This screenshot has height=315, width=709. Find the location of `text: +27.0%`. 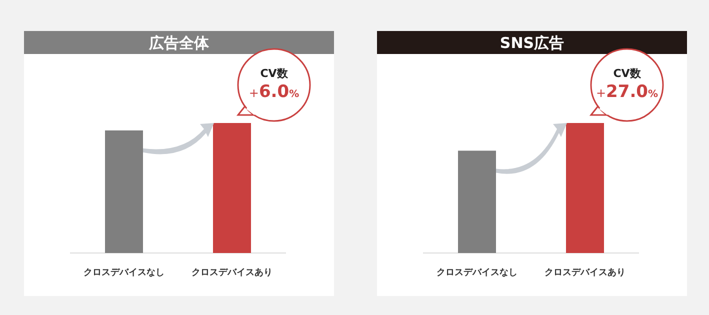

text: +27.0% is located at coordinates (627, 92).